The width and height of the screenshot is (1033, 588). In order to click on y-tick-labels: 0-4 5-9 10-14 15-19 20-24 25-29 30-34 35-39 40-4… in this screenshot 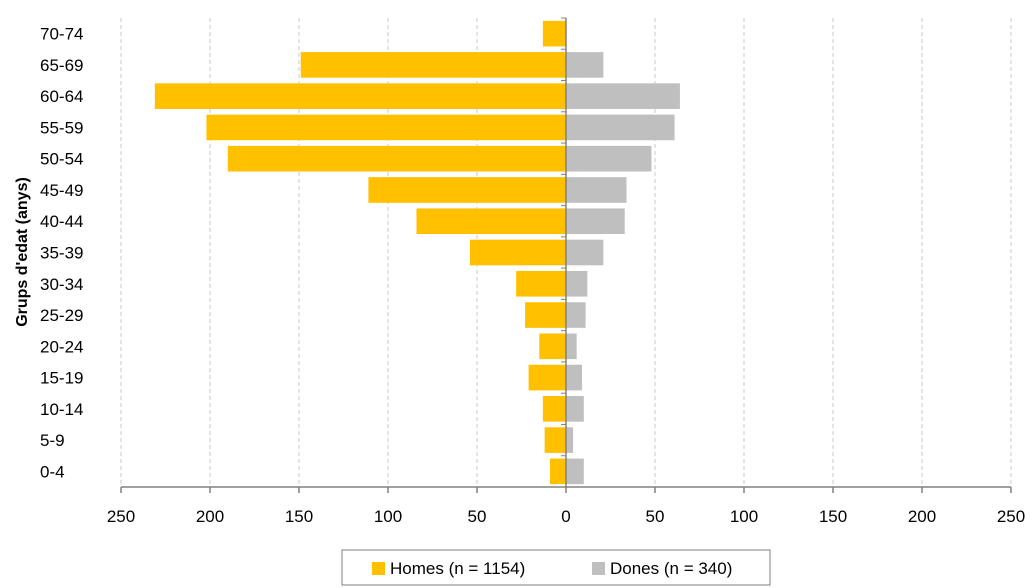, I will do `click(61, 253)`.